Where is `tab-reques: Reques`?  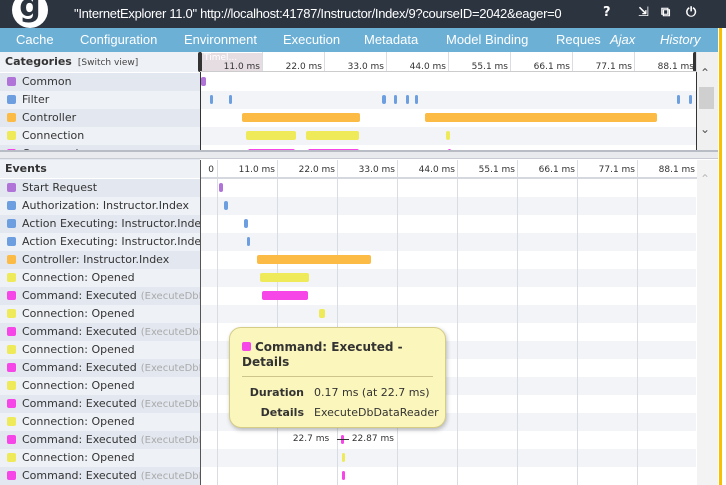 tab-reques: Reques is located at coordinates (578, 39).